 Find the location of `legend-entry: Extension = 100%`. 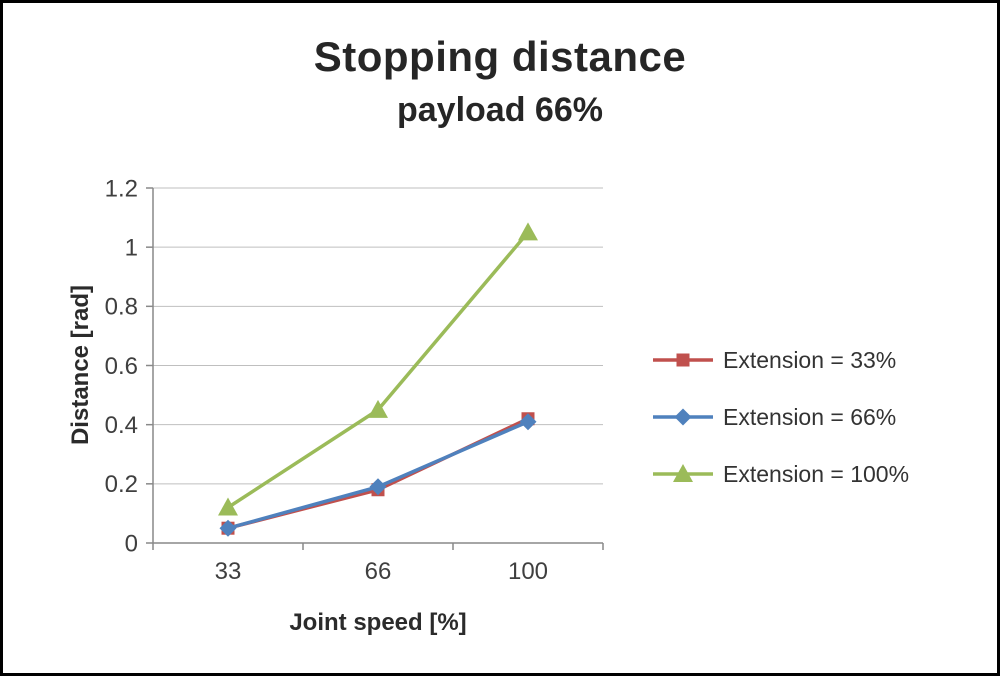

legend-entry: Extension = 100% is located at coordinates (780, 474).